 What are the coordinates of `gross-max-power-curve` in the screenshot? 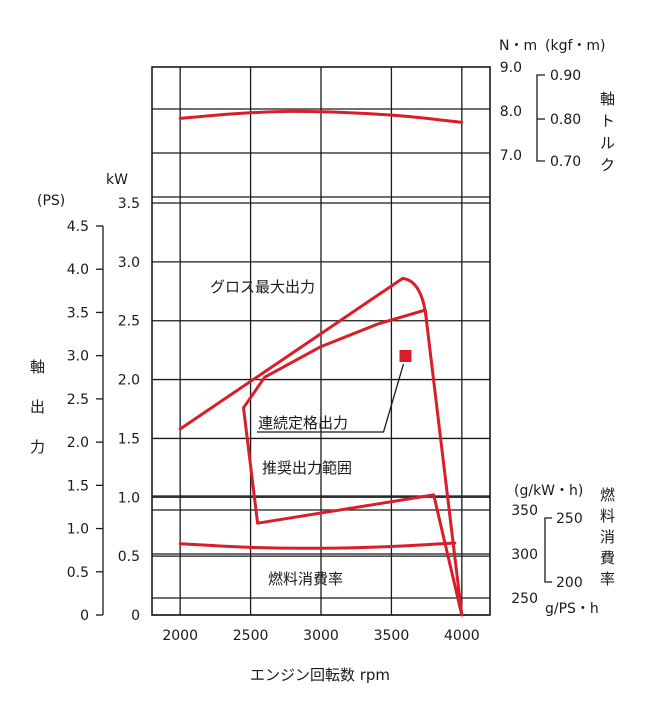 It's located at (303, 353).